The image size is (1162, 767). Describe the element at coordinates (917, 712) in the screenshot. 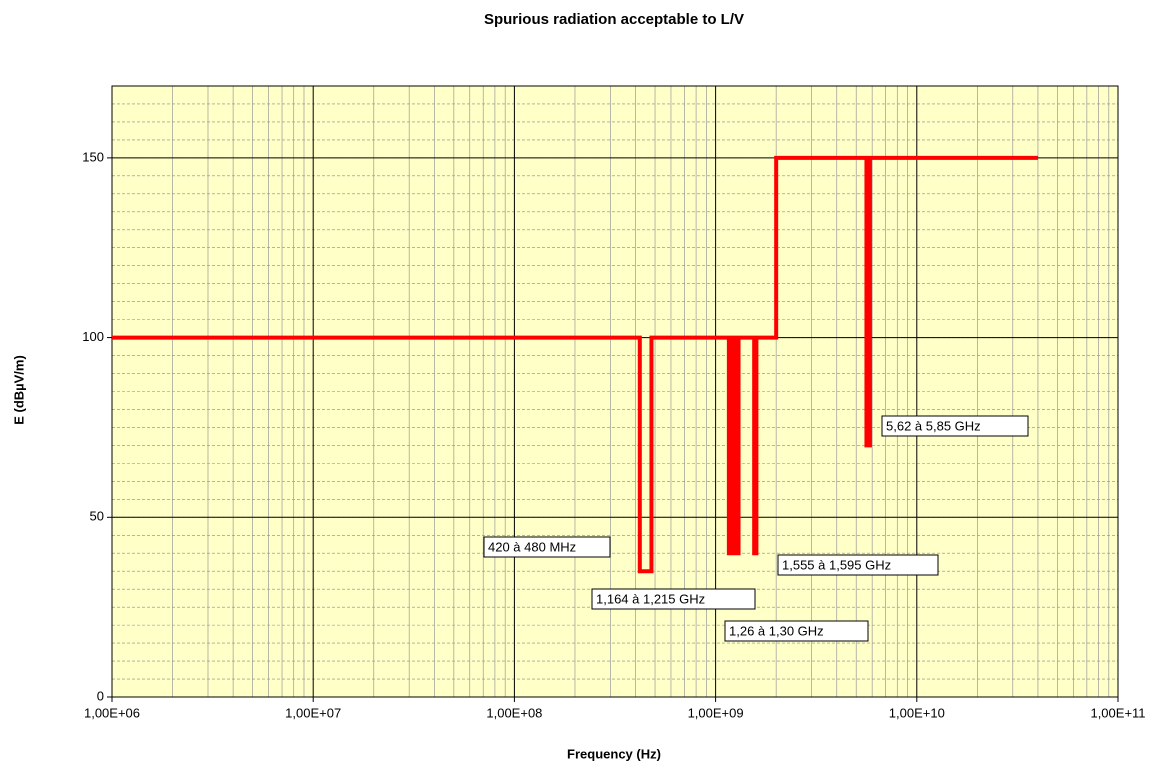

I see `x-tick-label: 1,00E+10` at that location.